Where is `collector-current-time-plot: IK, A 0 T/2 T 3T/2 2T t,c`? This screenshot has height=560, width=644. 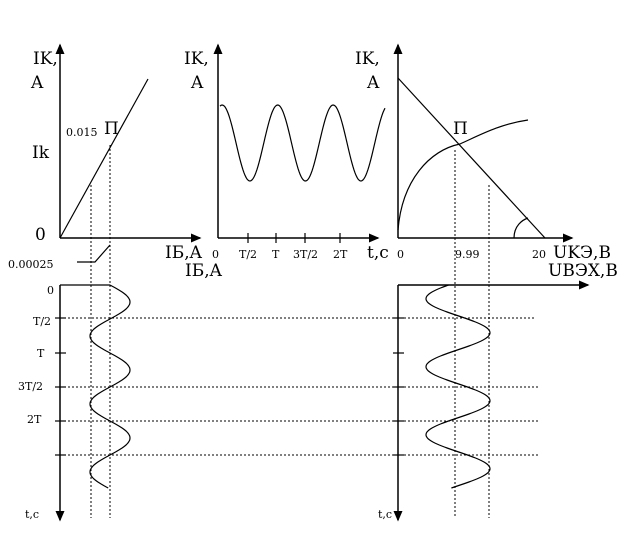
collector-current-time-plot: IK, A 0 T/2 T 3T/2 2T t,c is located at coordinates (286, 153).